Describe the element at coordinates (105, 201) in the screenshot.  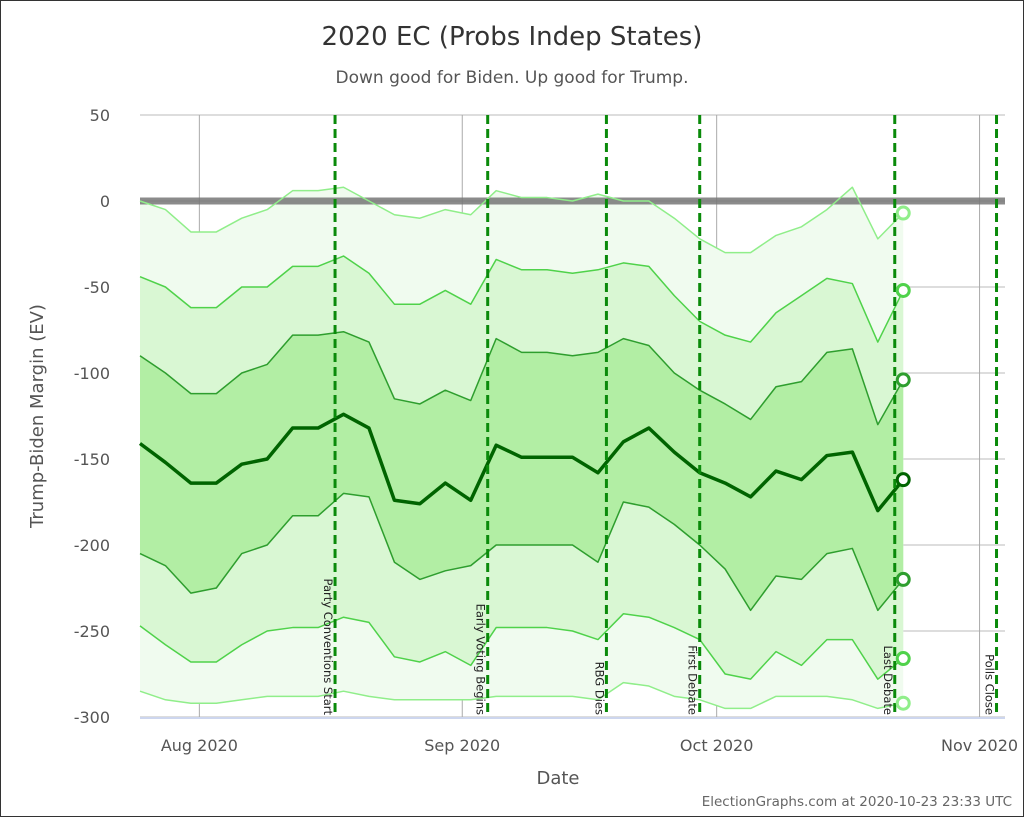
I see `y-tick-label: 0` at that location.